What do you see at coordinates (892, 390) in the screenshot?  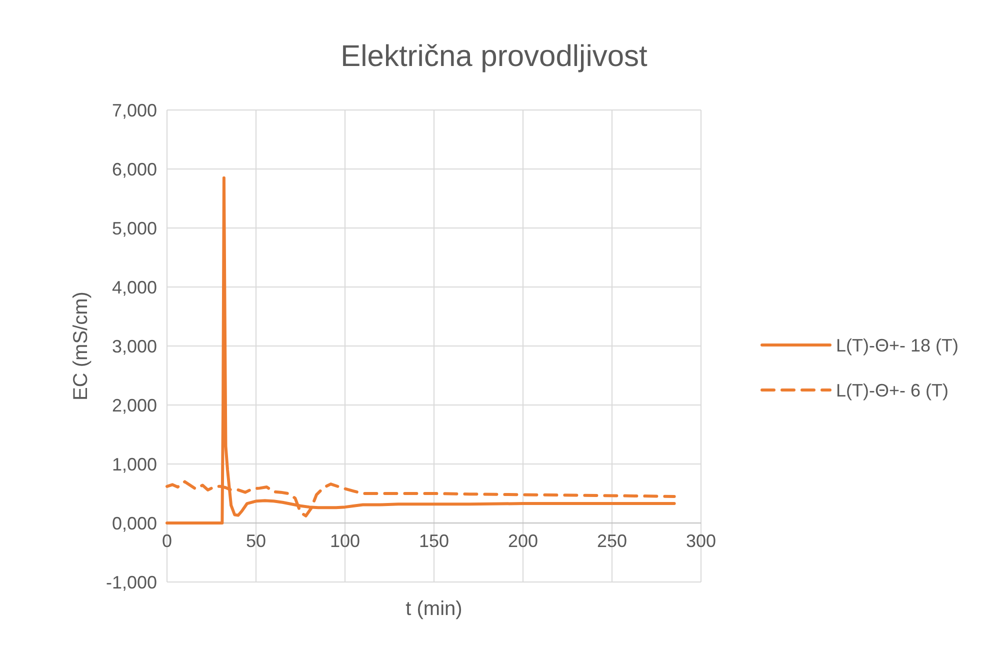 I see `legend-label: L(T)-Θ+- 6 (T)` at bounding box center [892, 390].